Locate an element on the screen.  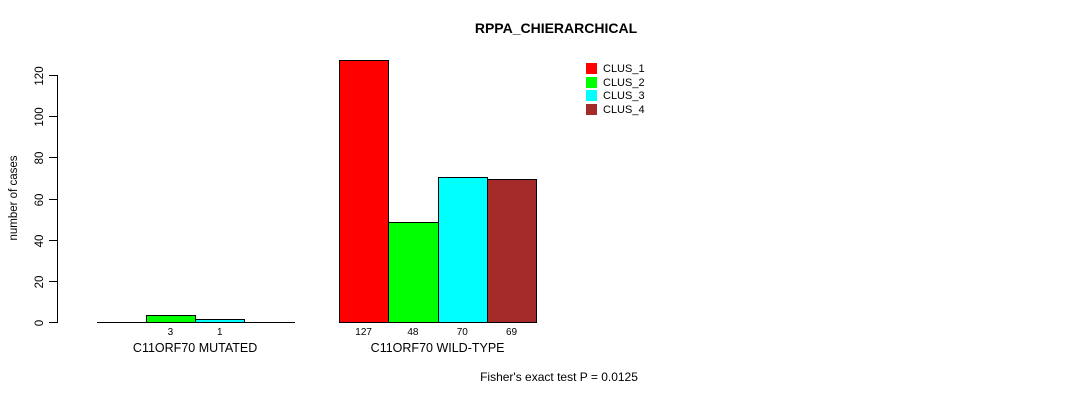
legend-label-clus_1: CLUS_1 is located at coordinates (624, 69).